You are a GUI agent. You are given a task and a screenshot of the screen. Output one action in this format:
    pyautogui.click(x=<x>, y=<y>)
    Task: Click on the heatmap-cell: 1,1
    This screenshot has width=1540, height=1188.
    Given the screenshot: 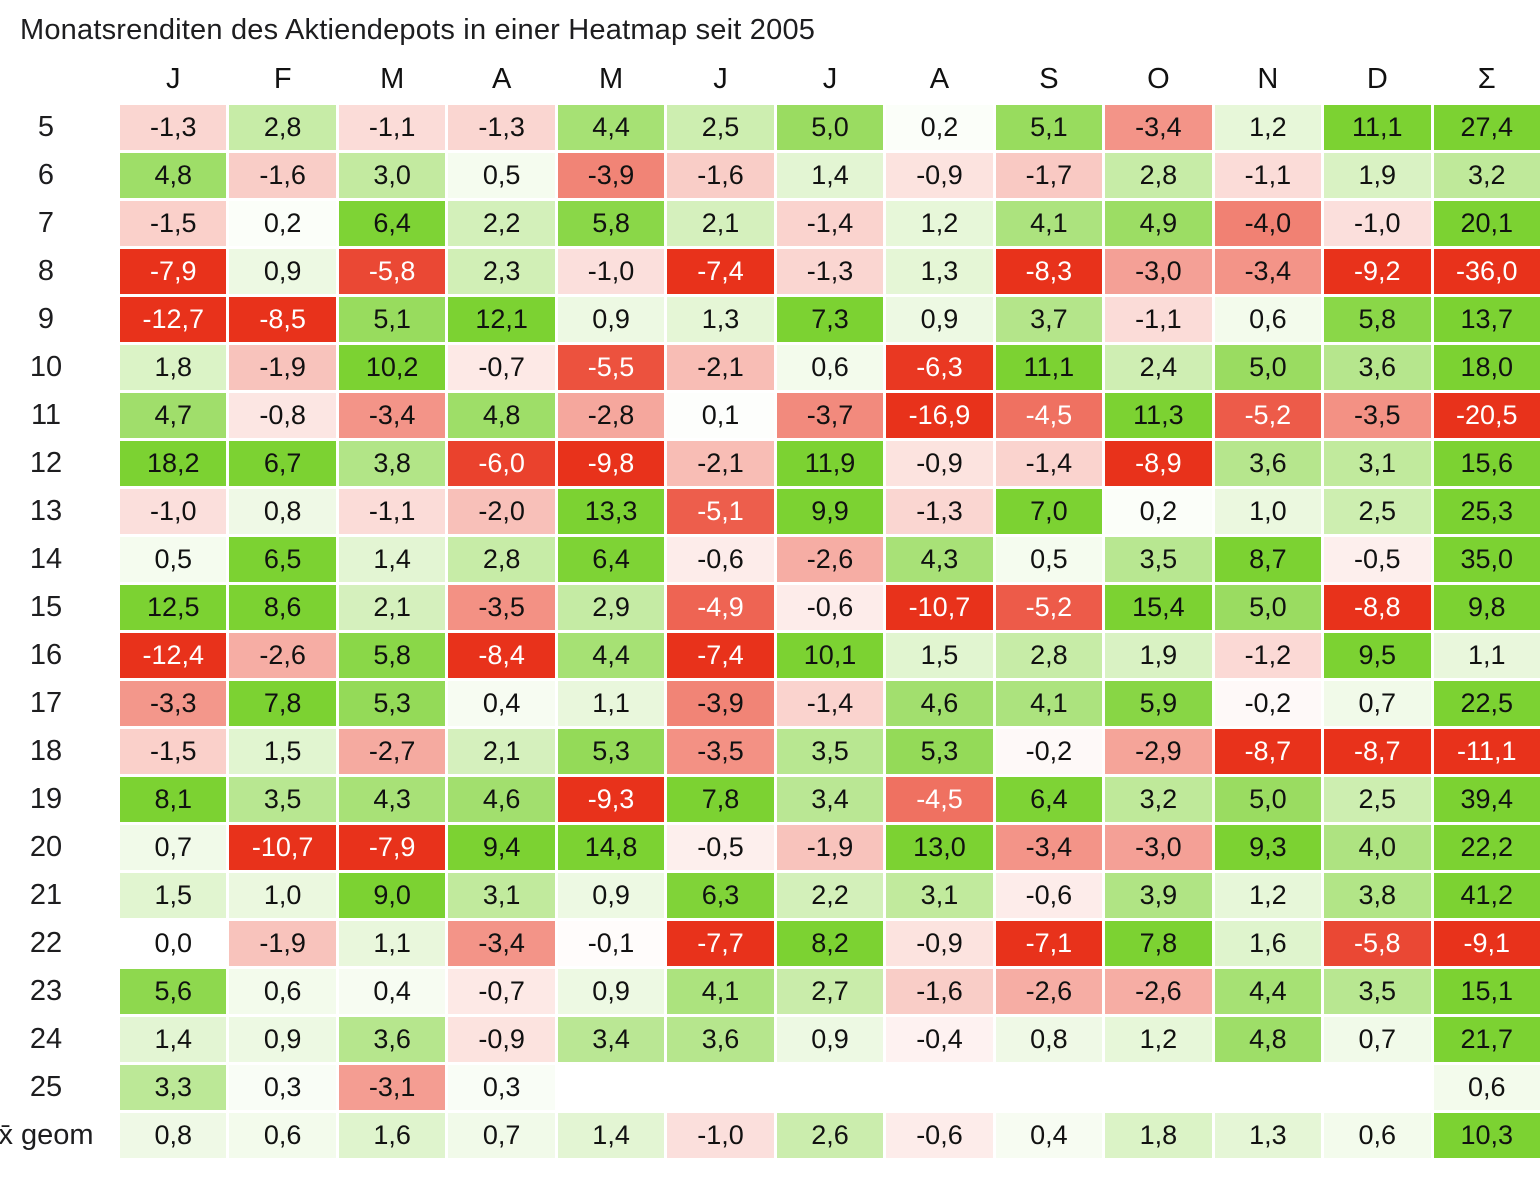 What is the action you would take?
    pyautogui.click(x=392, y=943)
    